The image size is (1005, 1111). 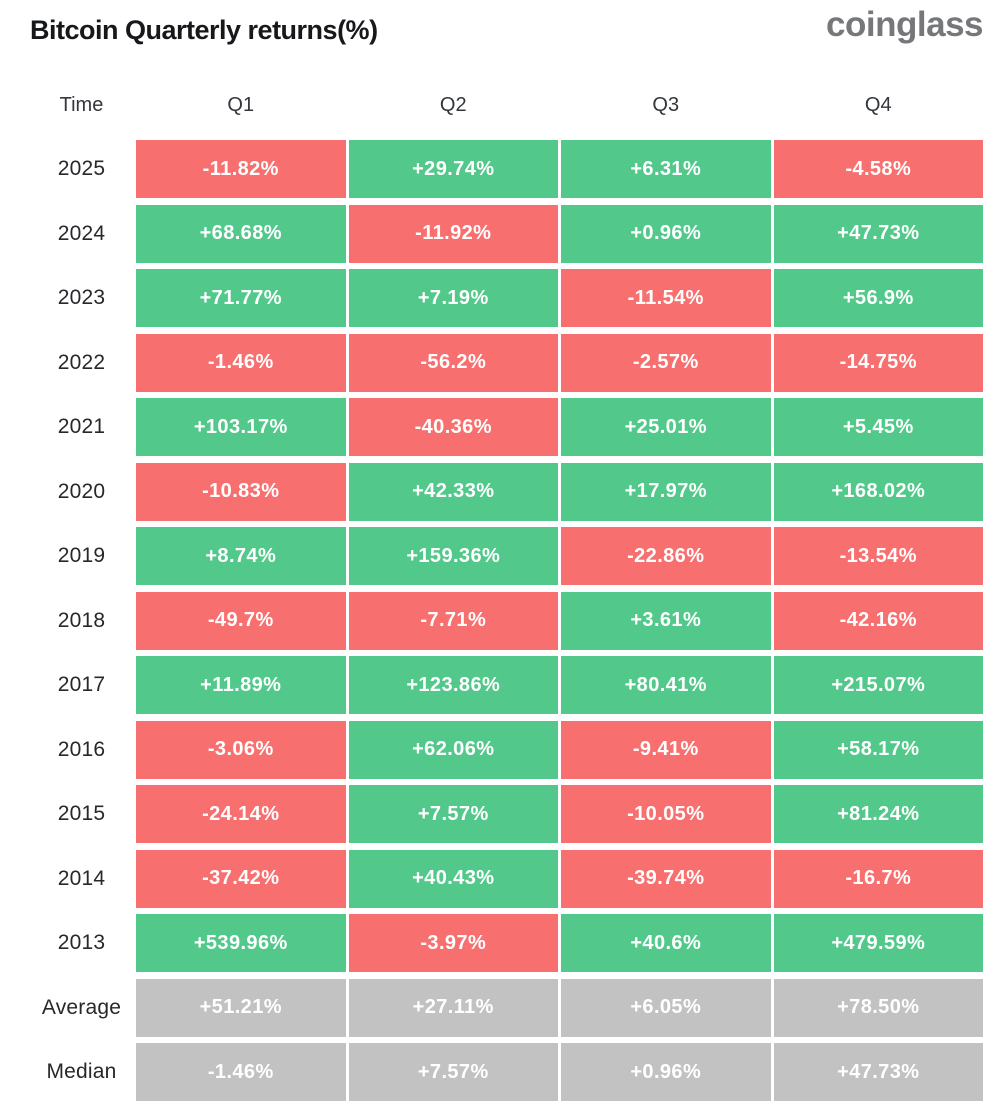 I want to click on column-header-q2: Q2, so click(x=453, y=105).